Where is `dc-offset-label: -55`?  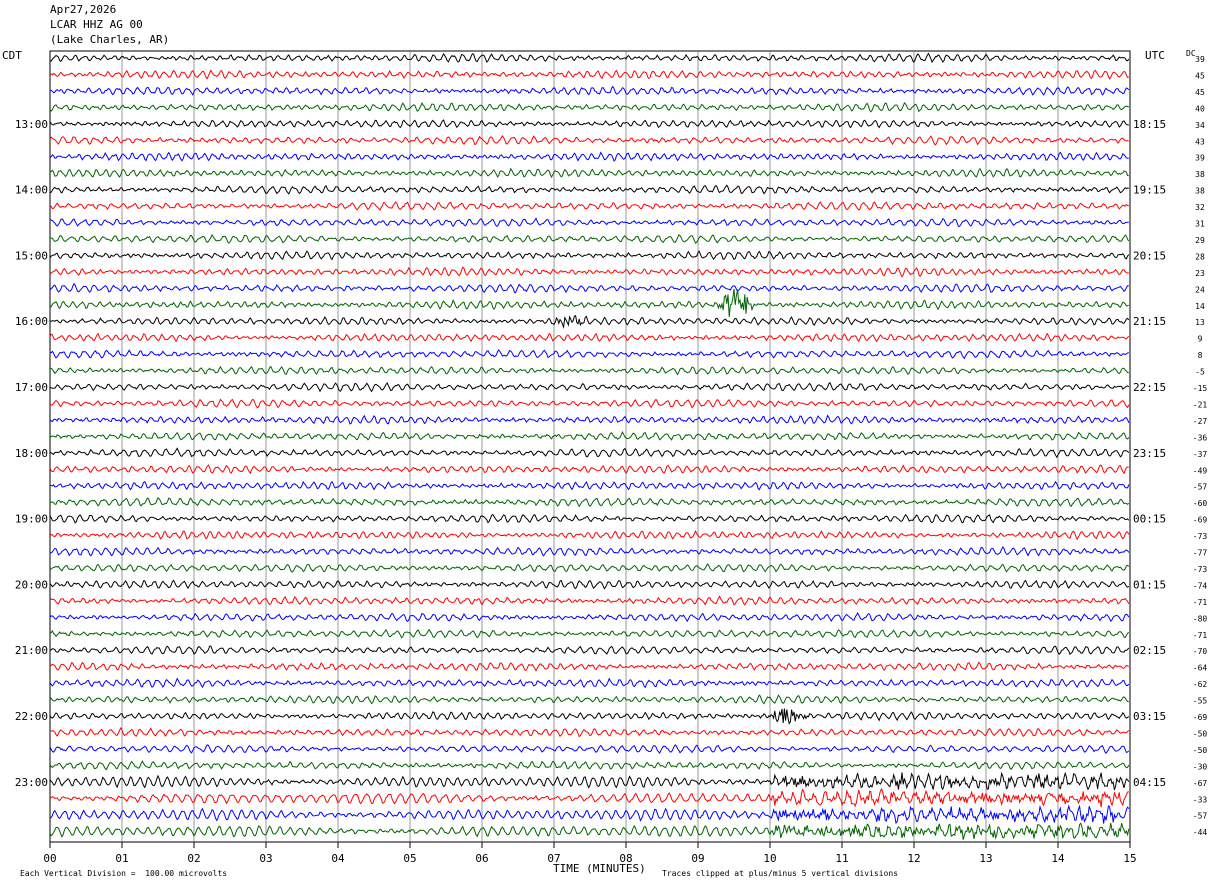 dc-offset-label: -55 is located at coordinates (1200, 701).